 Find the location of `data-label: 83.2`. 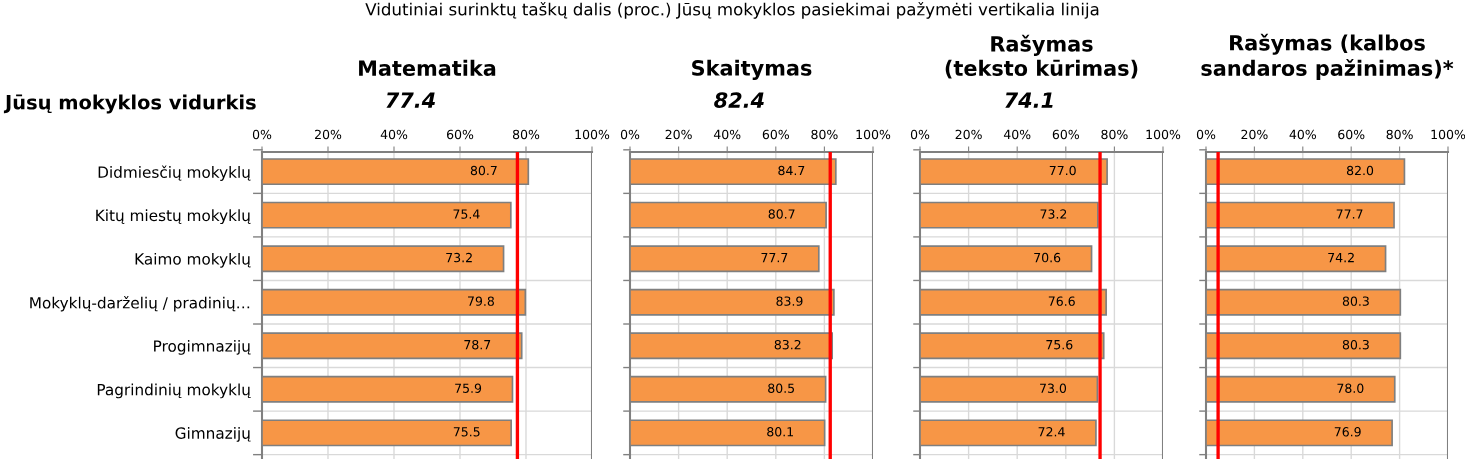

data-label: 83.2 is located at coordinates (787, 344).